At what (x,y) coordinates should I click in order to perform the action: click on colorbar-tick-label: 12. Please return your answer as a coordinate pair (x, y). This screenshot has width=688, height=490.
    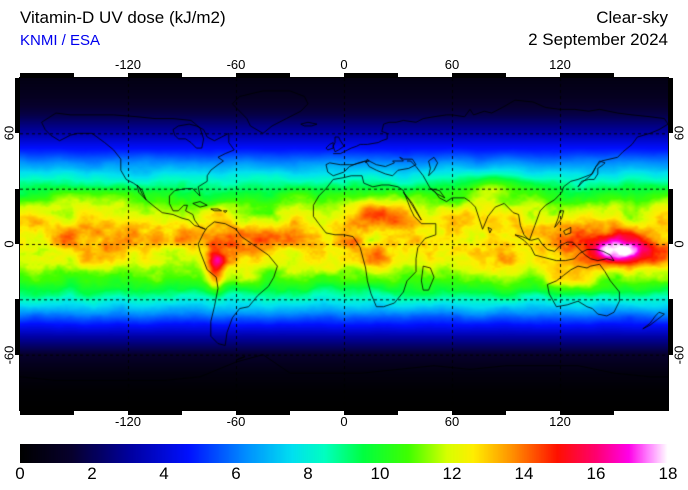
    Looking at the image, I should click on (452, 473).